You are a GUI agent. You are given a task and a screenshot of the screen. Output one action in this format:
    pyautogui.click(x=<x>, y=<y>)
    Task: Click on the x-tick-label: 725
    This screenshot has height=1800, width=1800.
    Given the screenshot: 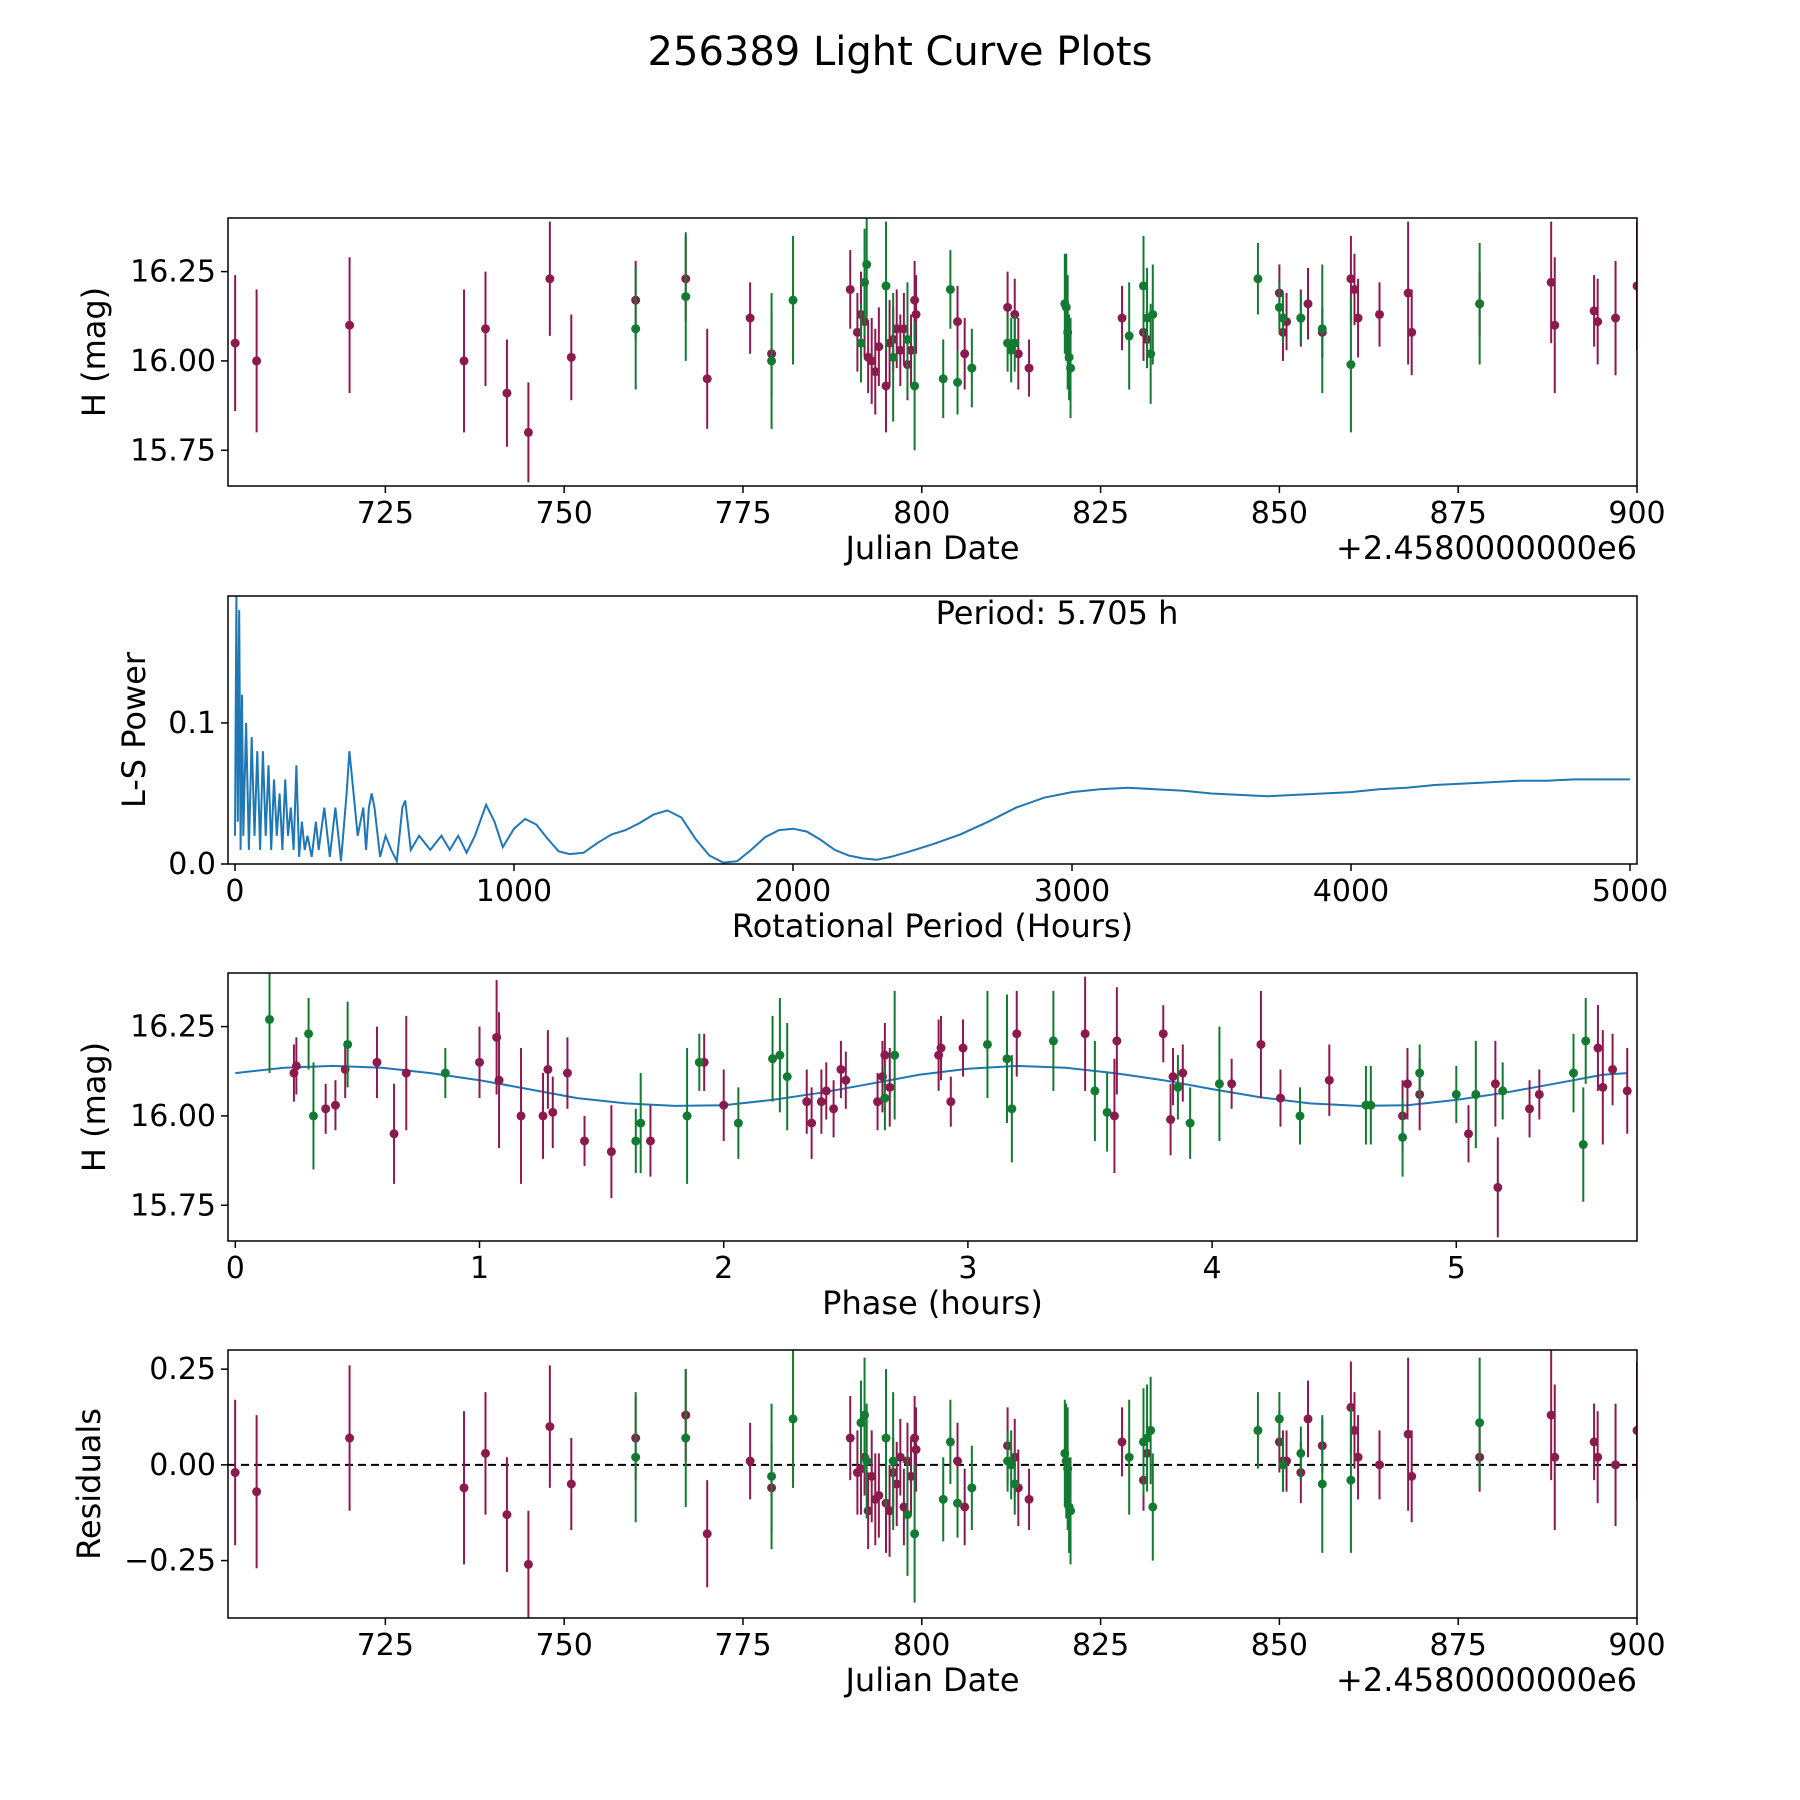 What is the action you would take?
    pyautogui.click(x=385, y=1645)
    